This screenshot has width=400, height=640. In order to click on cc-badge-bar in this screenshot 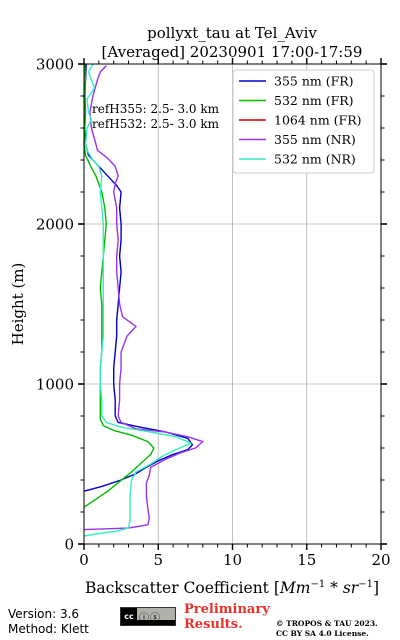, I will do `click(156, 622)`.